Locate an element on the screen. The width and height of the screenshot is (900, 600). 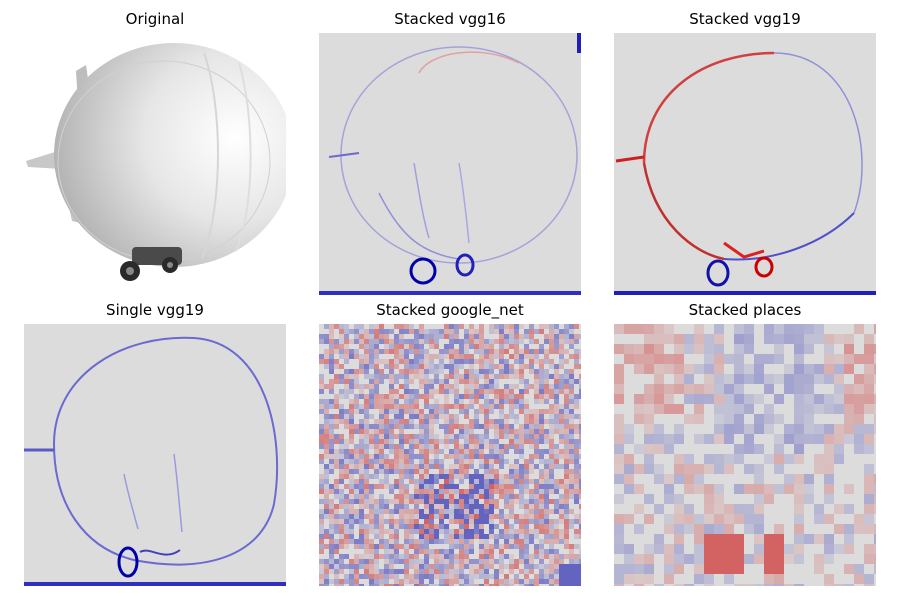
saliency-map-vgg16 is located at coordinates (450, 164).